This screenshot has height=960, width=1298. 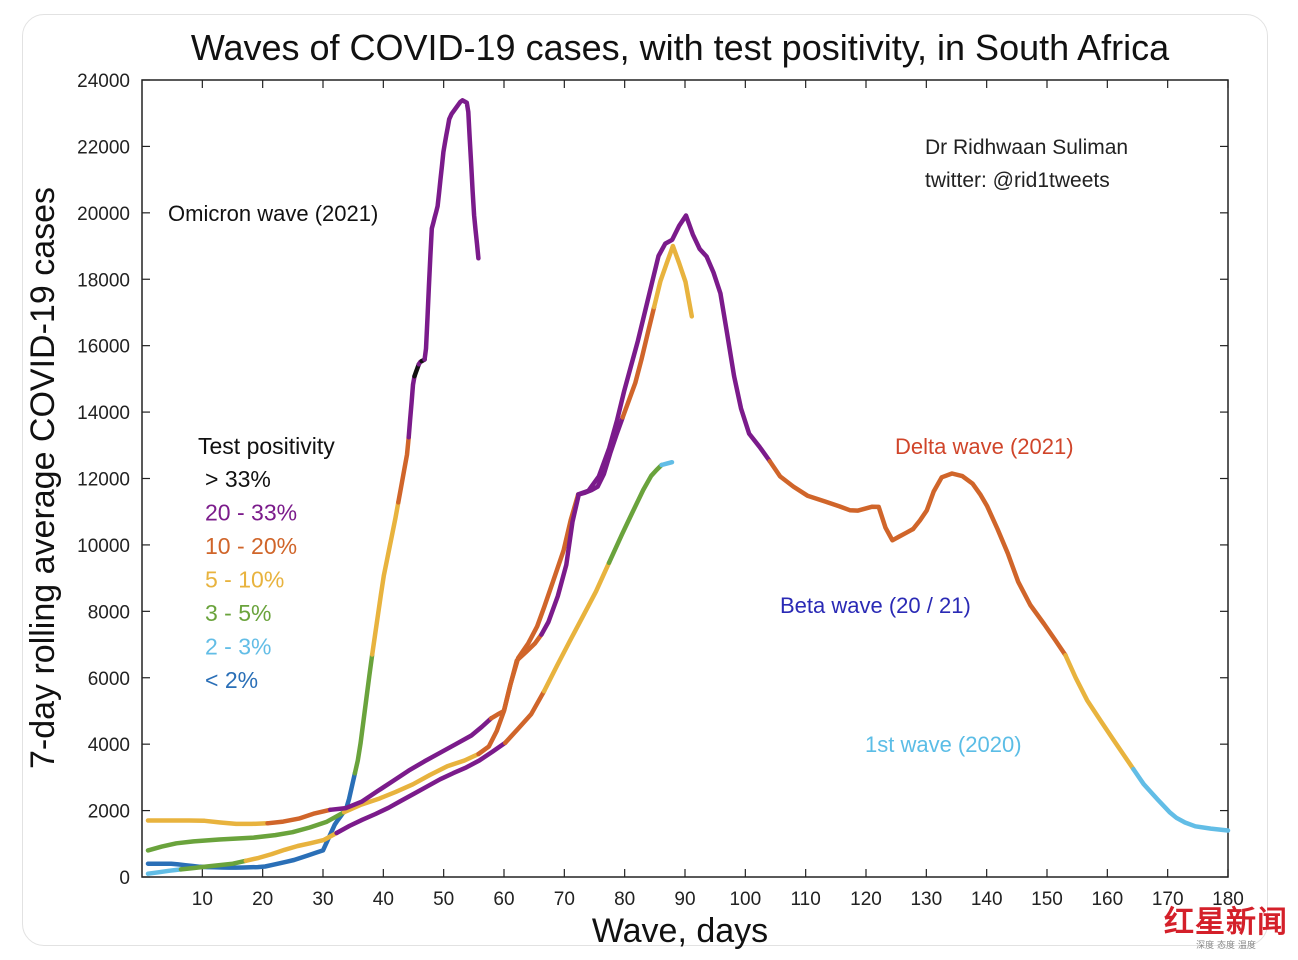 I want to click on x-tick-label: 160, so click(x=1107, y=899).